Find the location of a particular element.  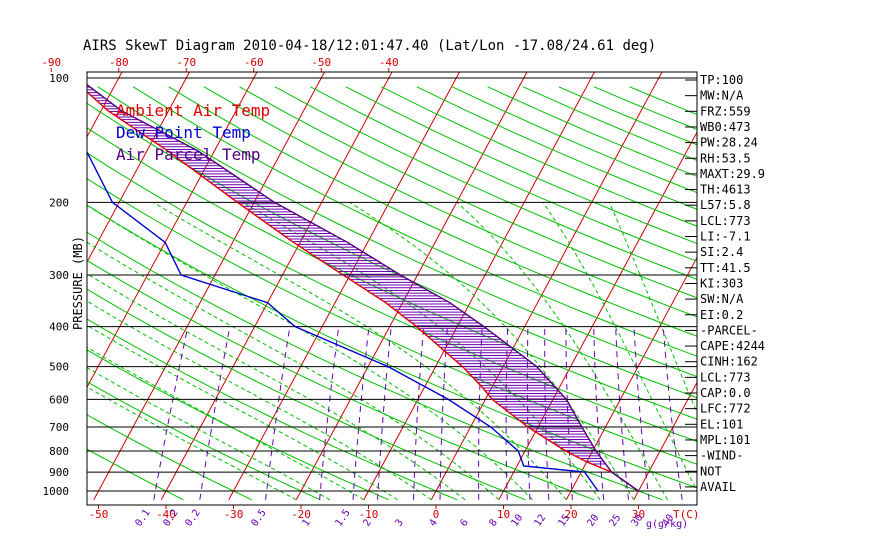

mixing-ratio-label: 1.5 is located at coordinates (342, 518).